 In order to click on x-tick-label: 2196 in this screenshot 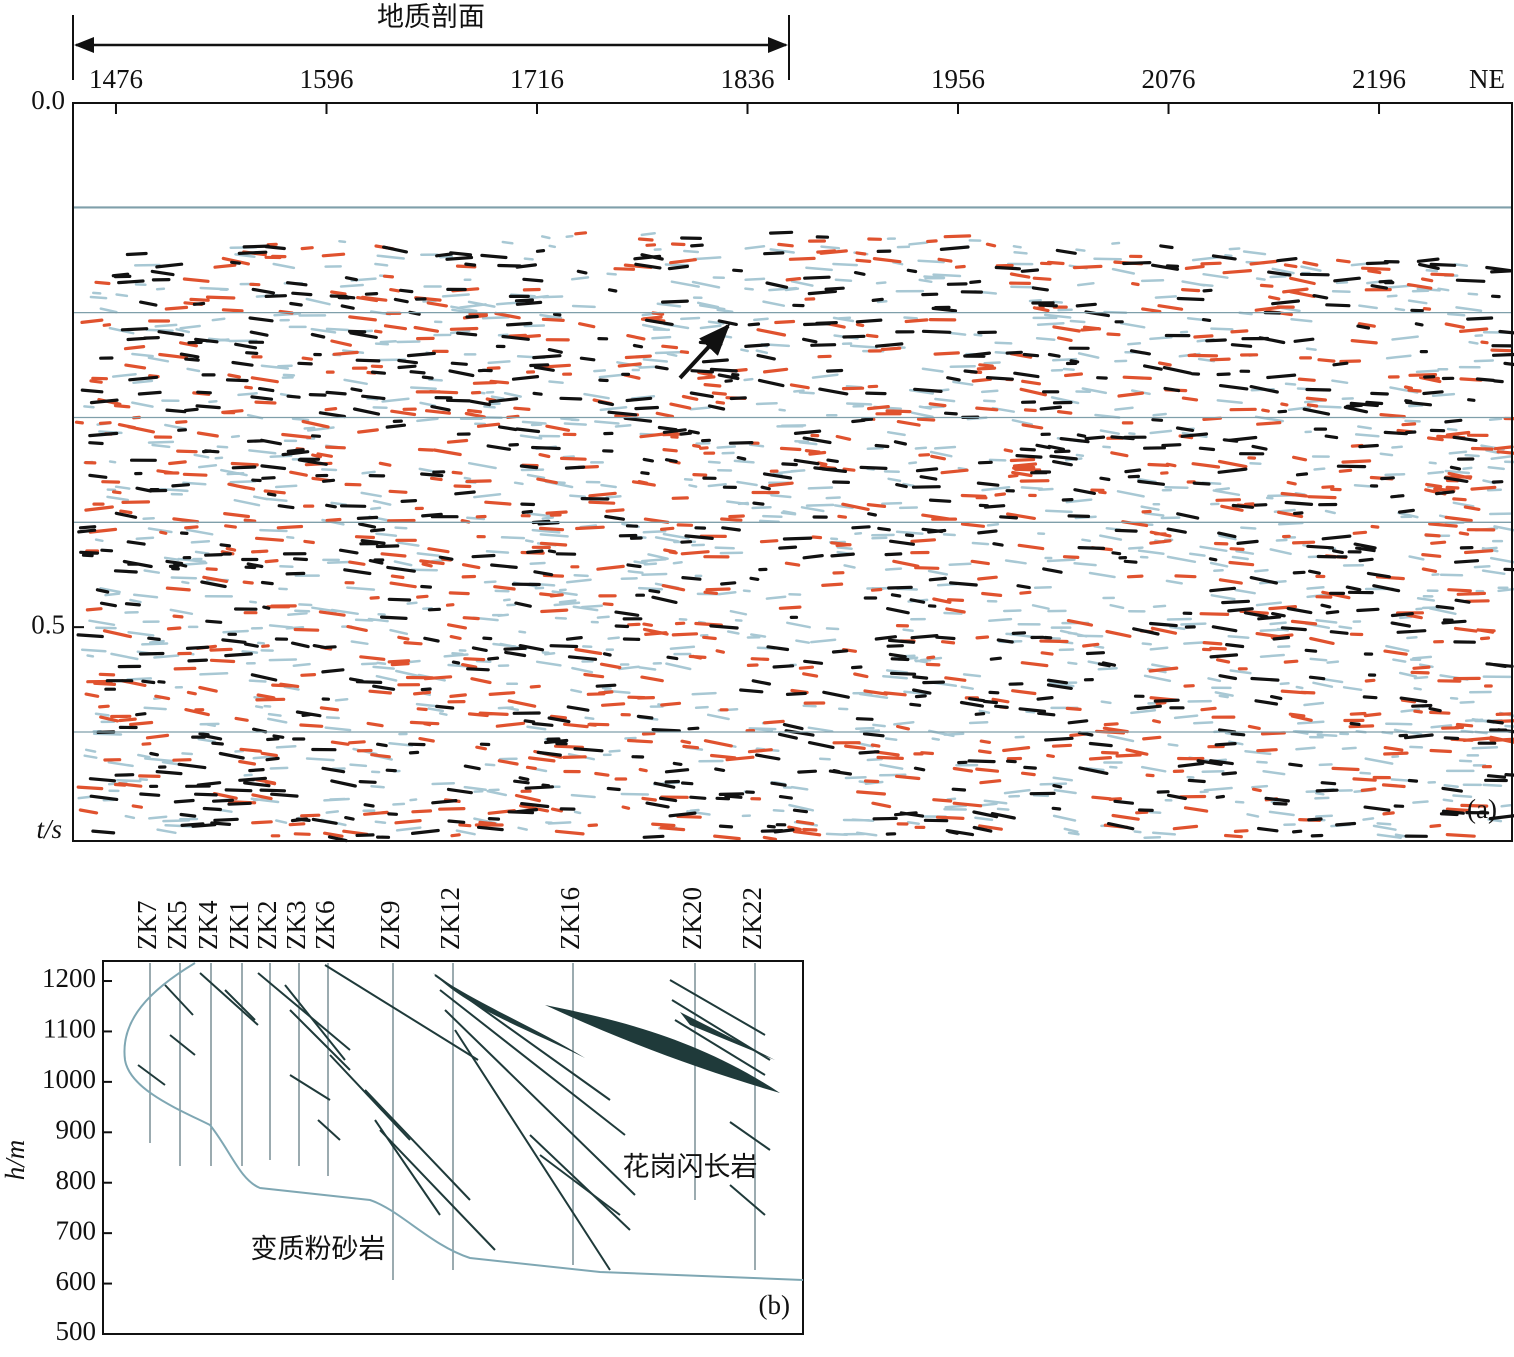, I will do `click(1379, 79)`.